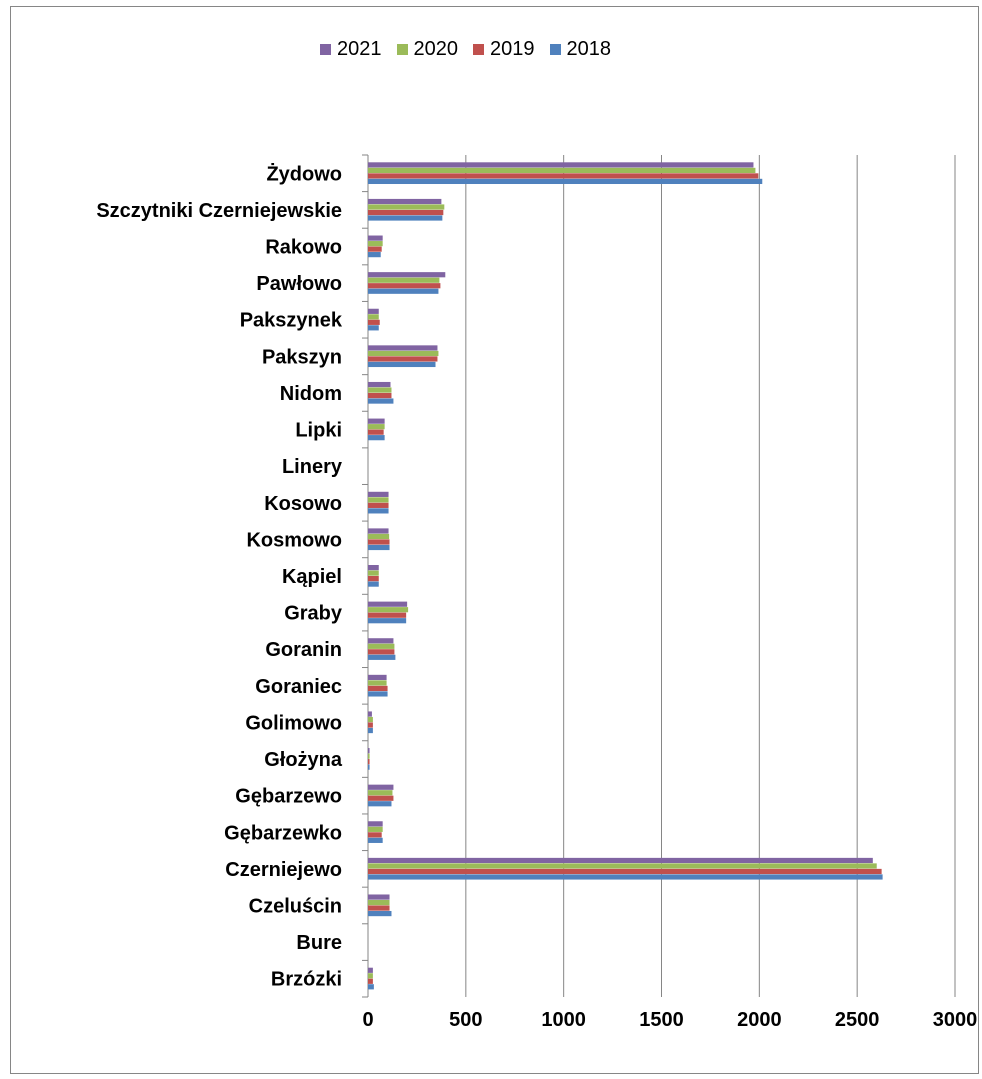 Image resolution: width=982 pixels, height=1079 pixels. What do you see at coordinates (857, 1020) in the screenshot?
I see `x-tick-label: 2500` at bounding box center [857, 1020].